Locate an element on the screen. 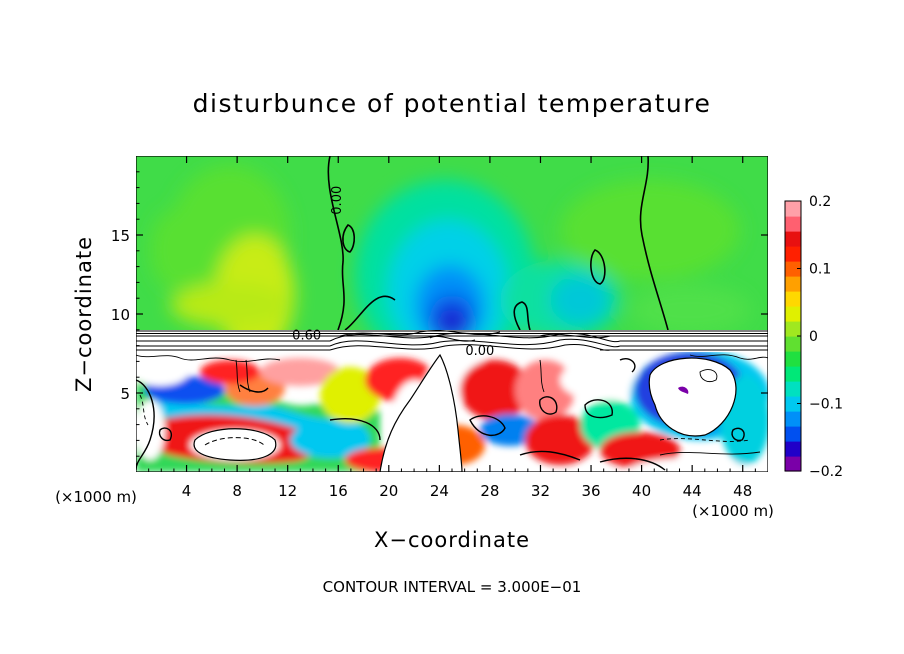 The height and width of the screenshot is (654, 904). y-tick-label: 10 is located at coordinates (120, 315).